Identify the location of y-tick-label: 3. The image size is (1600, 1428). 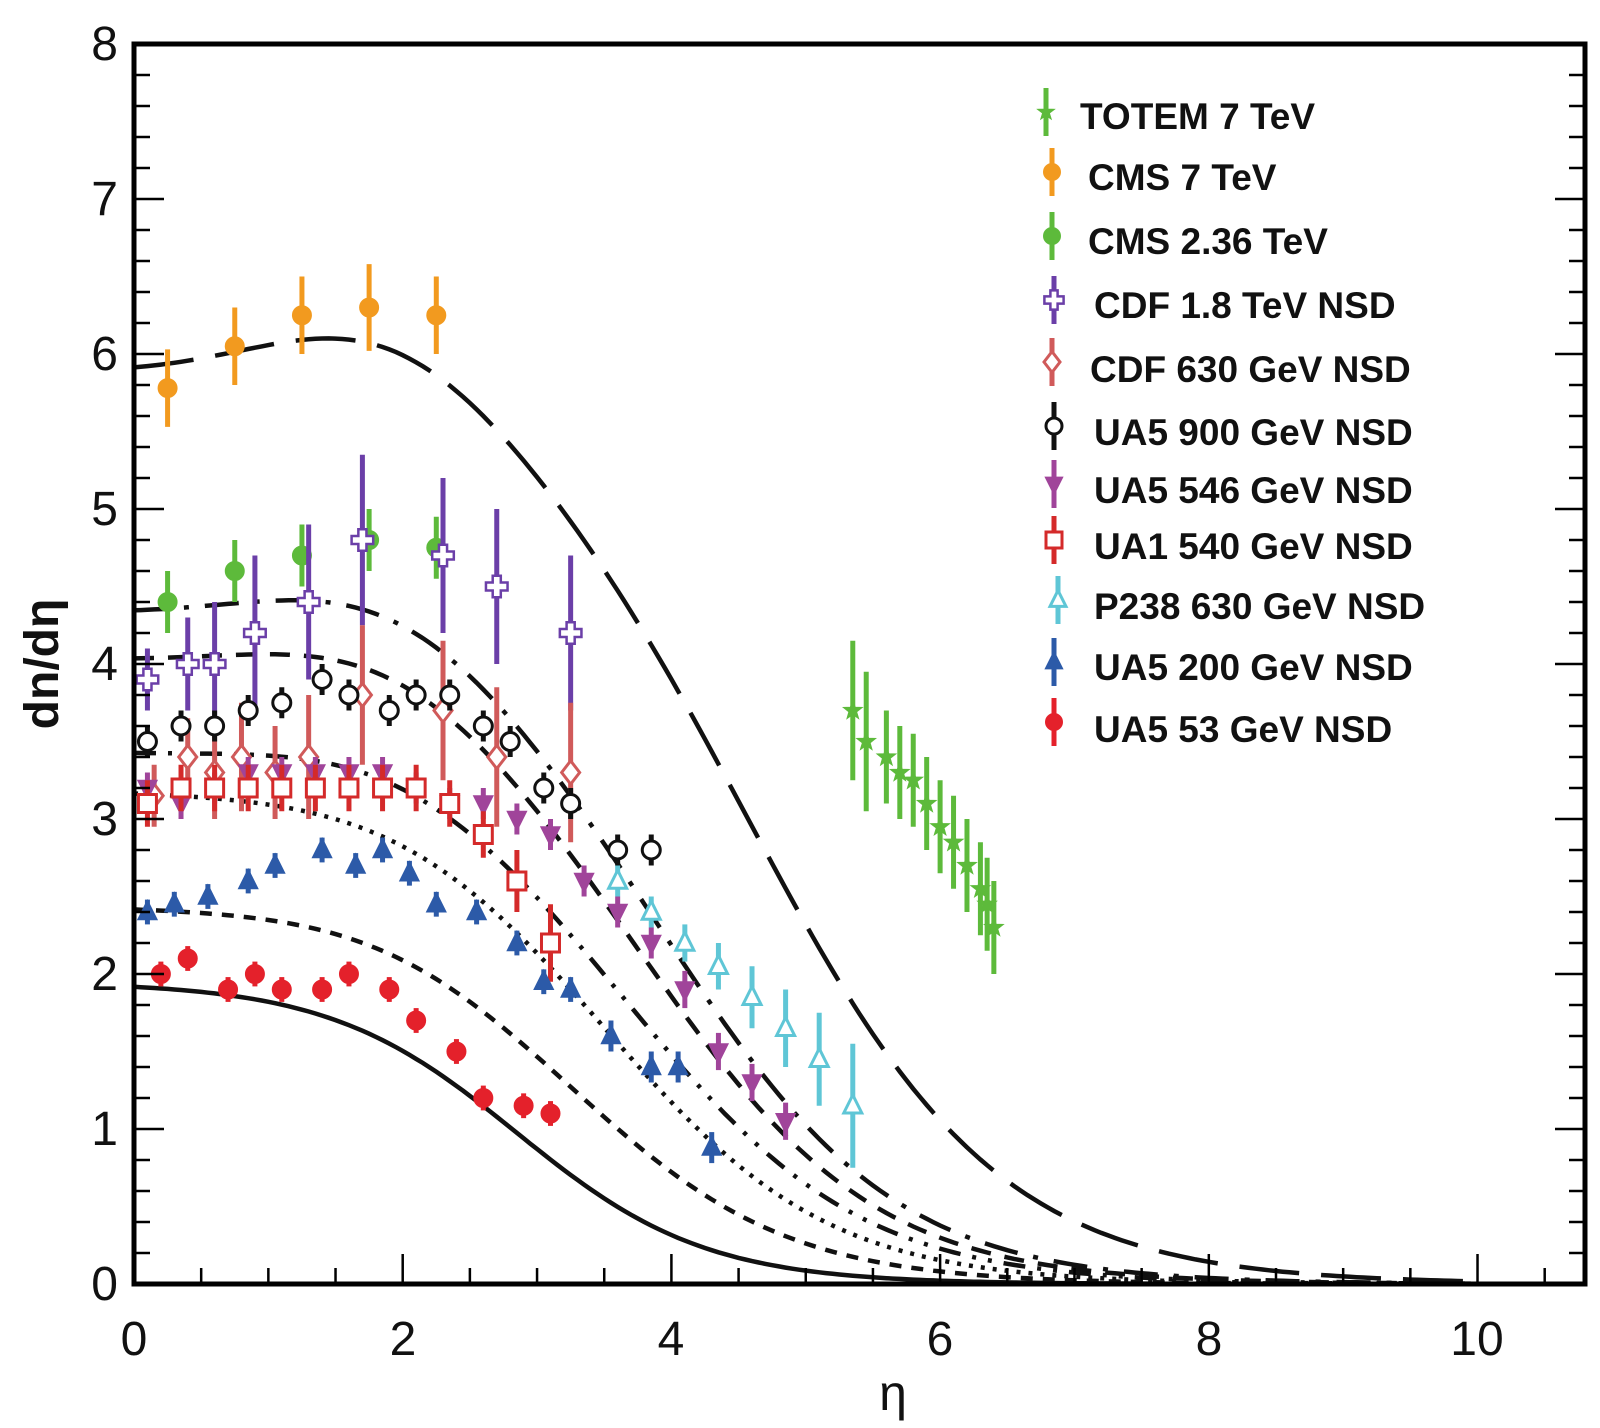
(104, 819).